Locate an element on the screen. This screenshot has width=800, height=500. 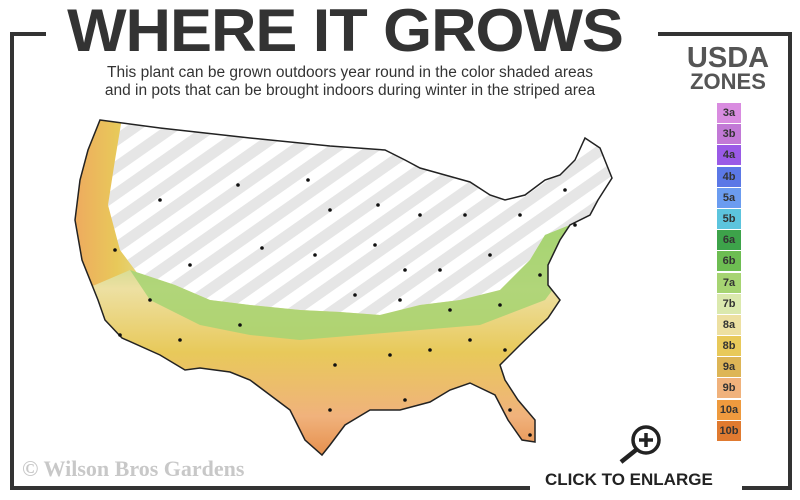
legend-zone-10a: 10a is located at coordinates (729, 409).